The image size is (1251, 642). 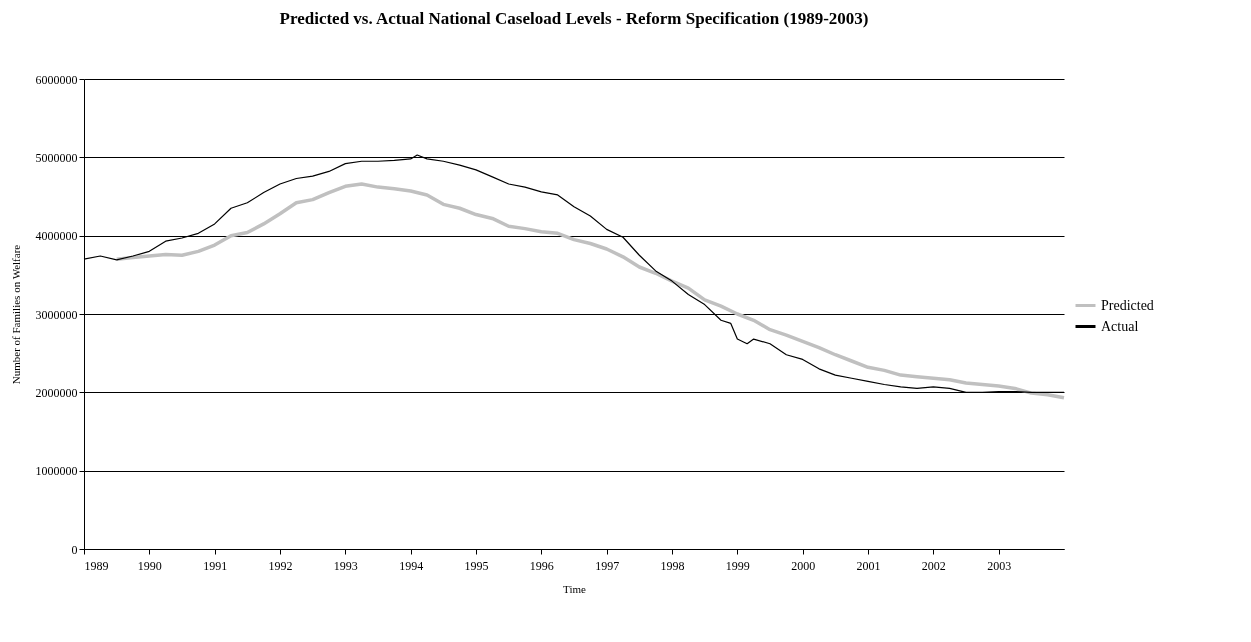 I want to click on y-tick-label: 1000000, so click(x=56, y=471).